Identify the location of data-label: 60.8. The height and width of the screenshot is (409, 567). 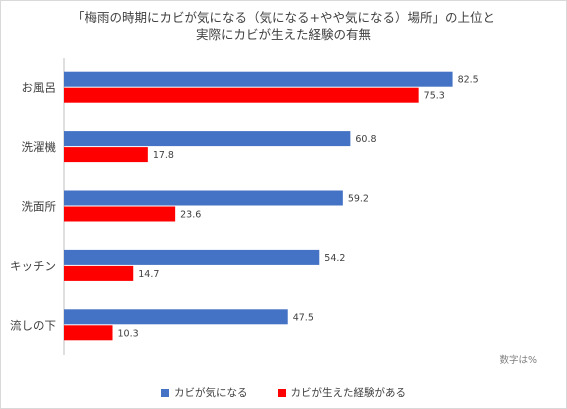
(365, 139).